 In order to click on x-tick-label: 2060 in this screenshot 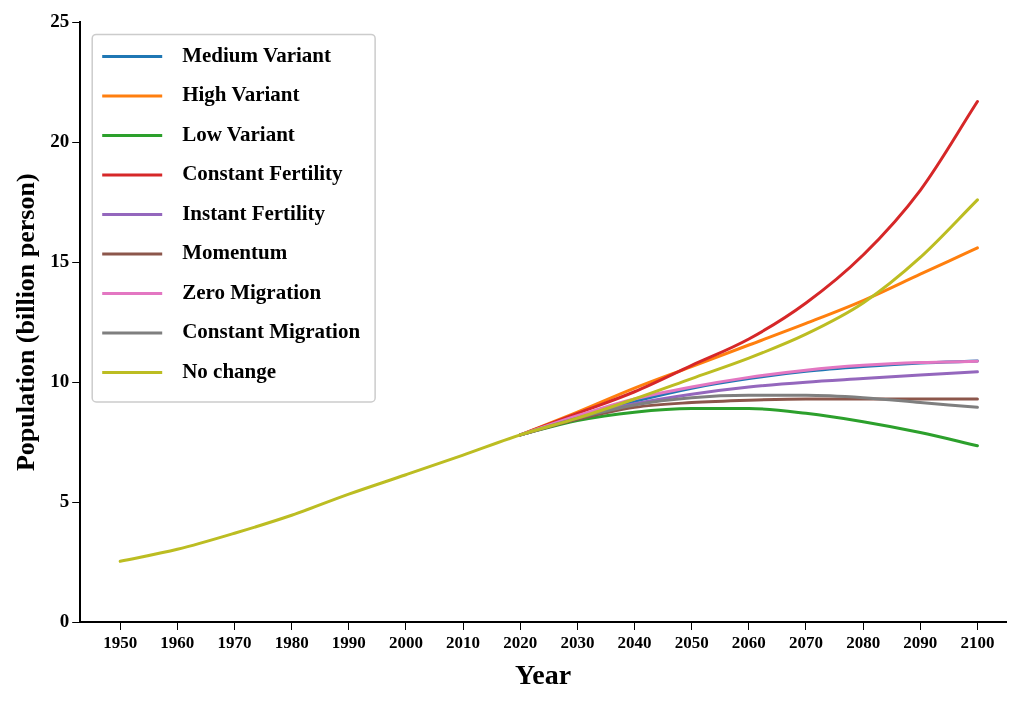, I will do `click(748, 642)`.